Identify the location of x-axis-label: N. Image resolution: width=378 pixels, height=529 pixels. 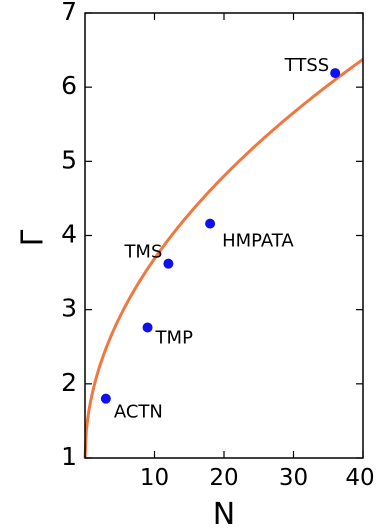
(224, 513).